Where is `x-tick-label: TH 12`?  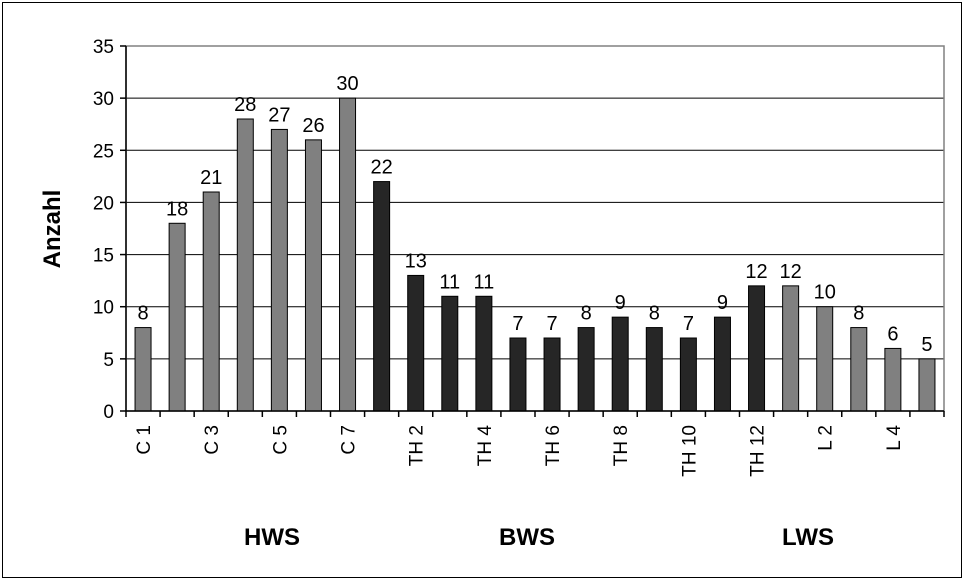 x-tick-label: TH 12 is located at coordinates (758, 451).